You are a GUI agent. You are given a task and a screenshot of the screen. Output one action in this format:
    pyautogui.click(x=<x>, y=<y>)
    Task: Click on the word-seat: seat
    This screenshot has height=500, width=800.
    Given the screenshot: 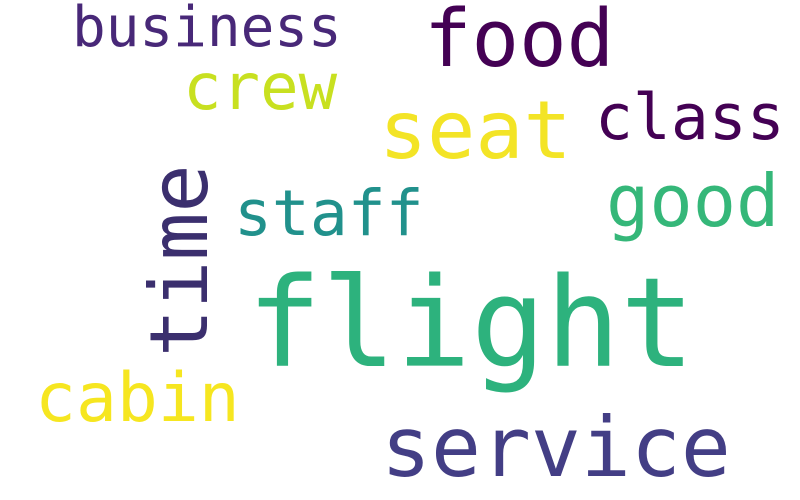 What is the action you would take?
    pyautogui.click(x=475, y=130)
    